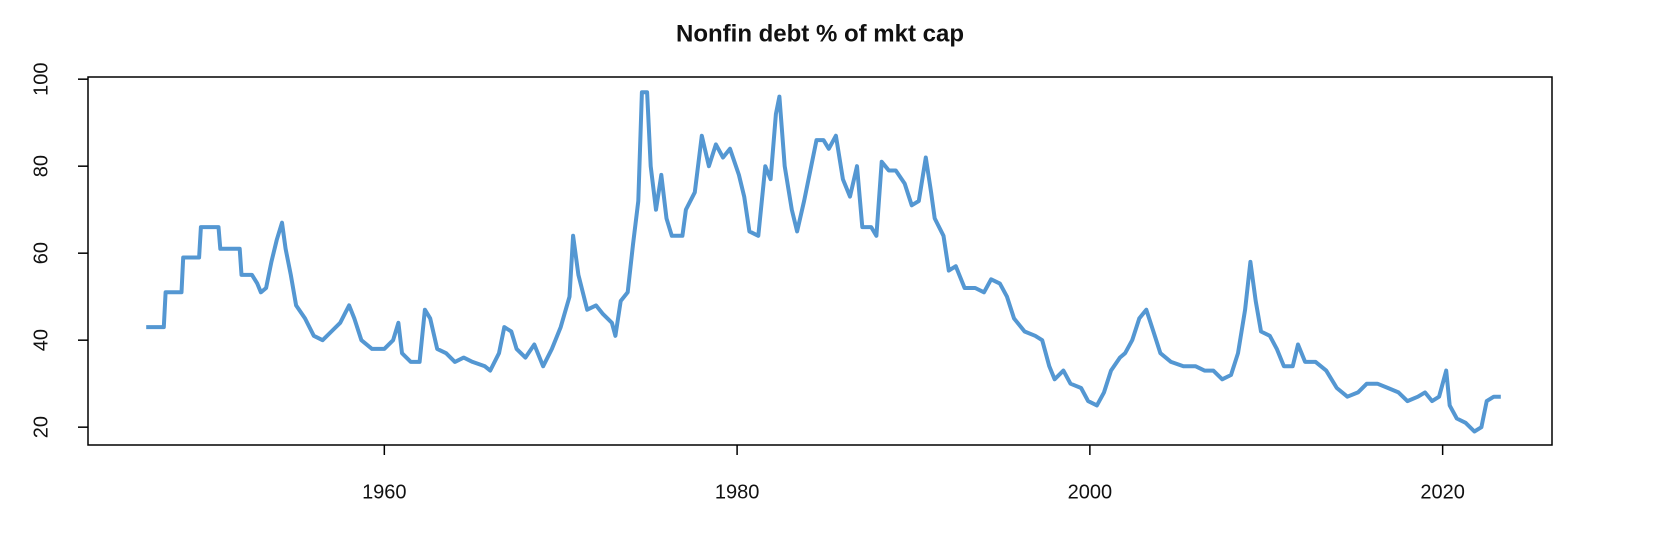 The height and width of the screenshot is (550, 1657). Describe the element at coordinates (820, 33) in the screenshot. I see `chart-title: Nonfin debt % of mkt cap` at that location.